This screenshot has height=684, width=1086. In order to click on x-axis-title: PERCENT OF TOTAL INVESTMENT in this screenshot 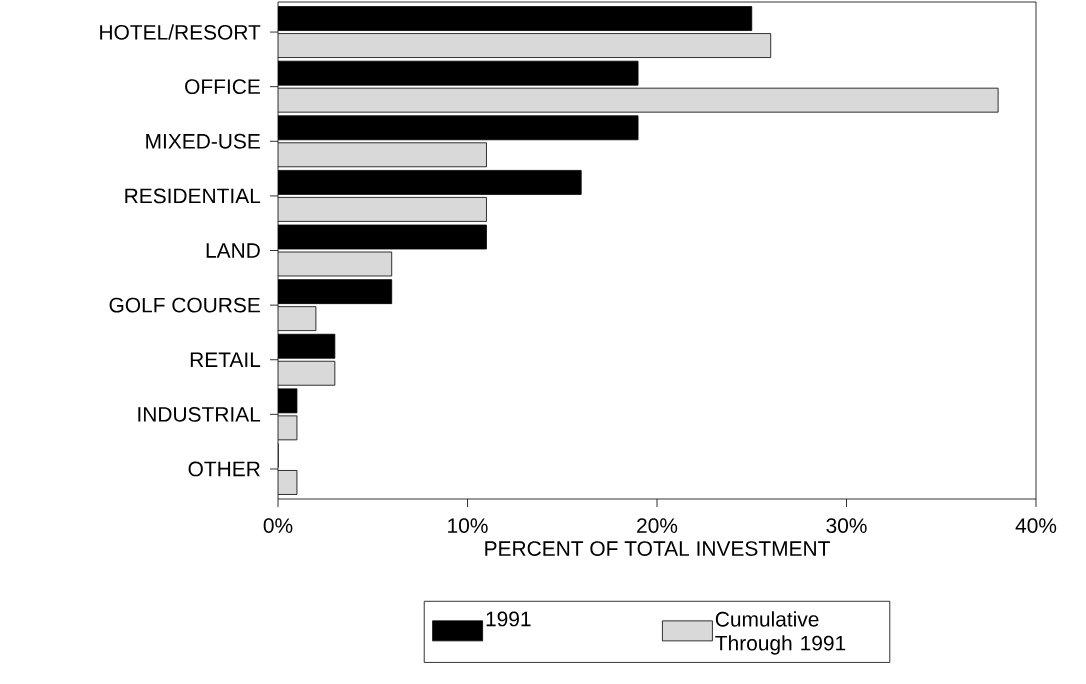, I will do `click(657, 548)`.